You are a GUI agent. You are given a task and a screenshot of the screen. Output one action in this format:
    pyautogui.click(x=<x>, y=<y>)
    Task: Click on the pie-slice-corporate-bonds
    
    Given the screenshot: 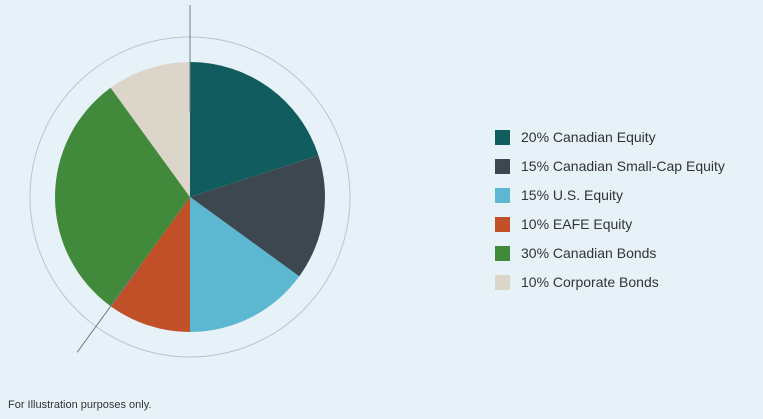 What is the action you would take?
    pyautogui.click(x=150, y=129)
    